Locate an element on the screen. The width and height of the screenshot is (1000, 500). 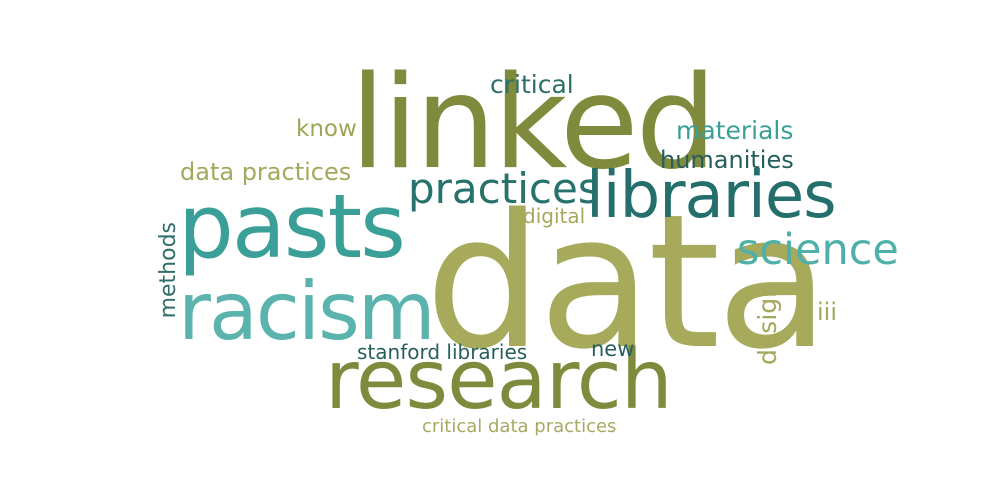
word-research: research is located at coordinates (499, 380).